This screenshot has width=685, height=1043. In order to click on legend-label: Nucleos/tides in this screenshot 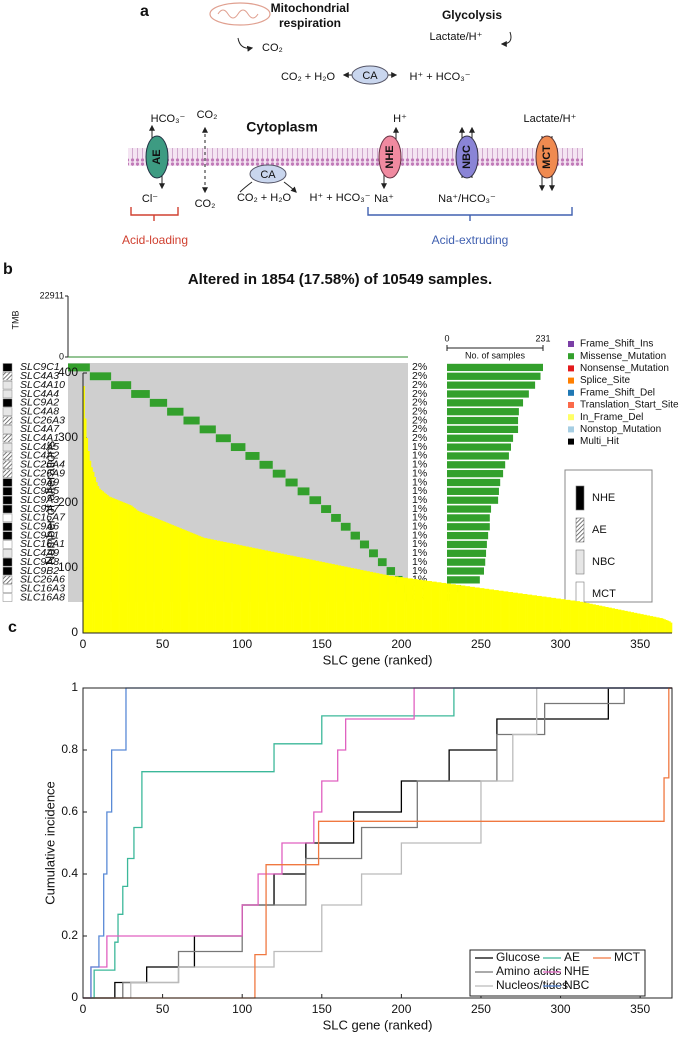, I will do `click(532, 985)`.